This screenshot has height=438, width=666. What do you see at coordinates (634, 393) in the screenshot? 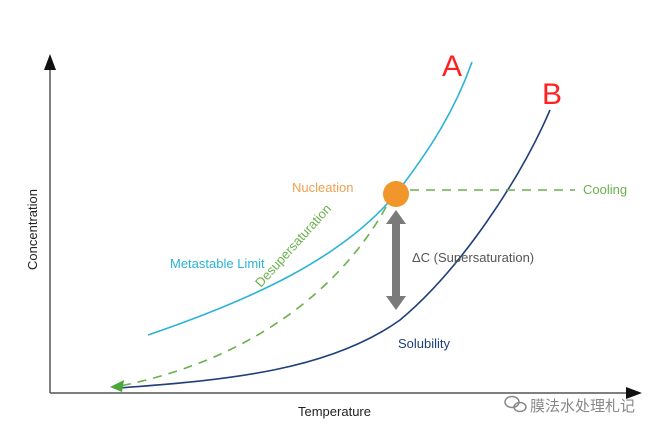
I see `x-axis-arrow-icon` at bounding box center [634, 393].